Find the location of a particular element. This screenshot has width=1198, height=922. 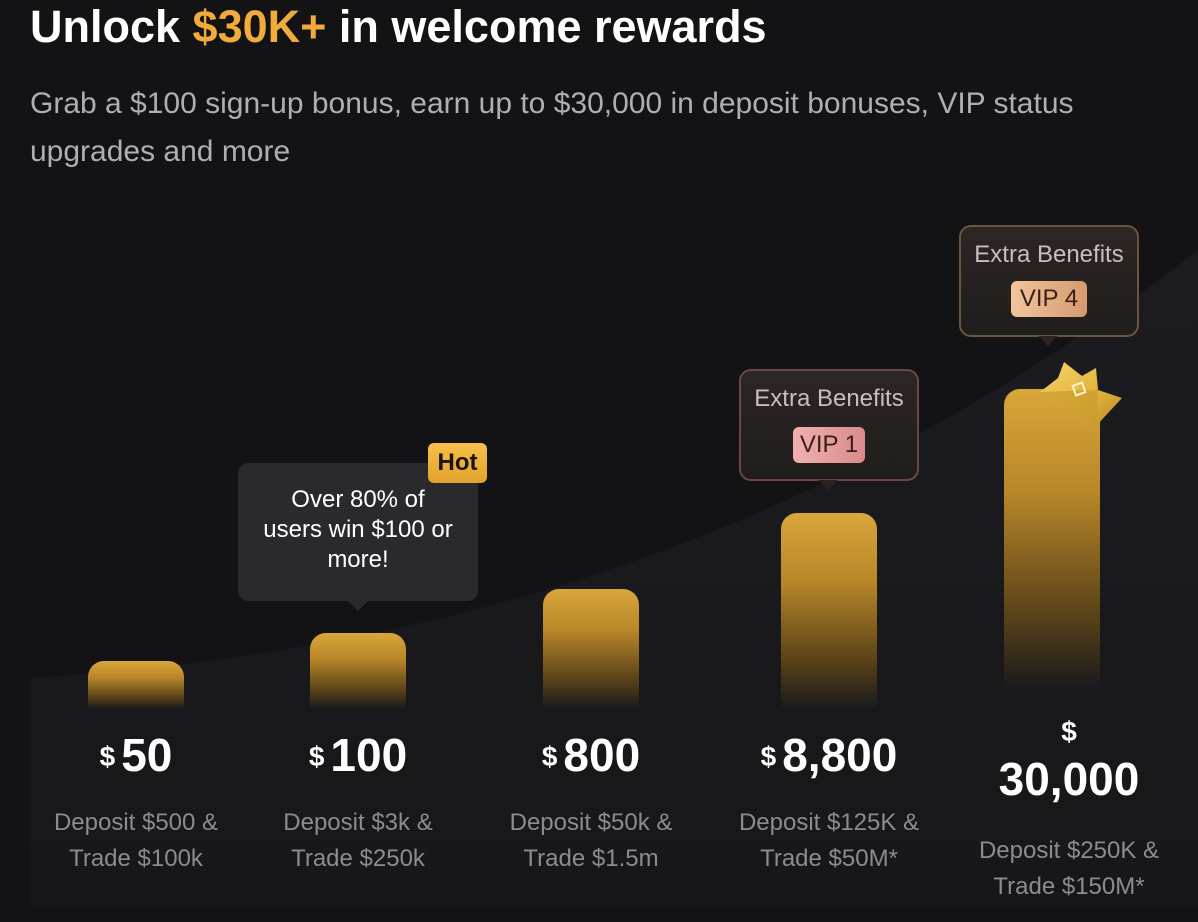

title-prefix: Unlock is located at coordinates (111, 26).